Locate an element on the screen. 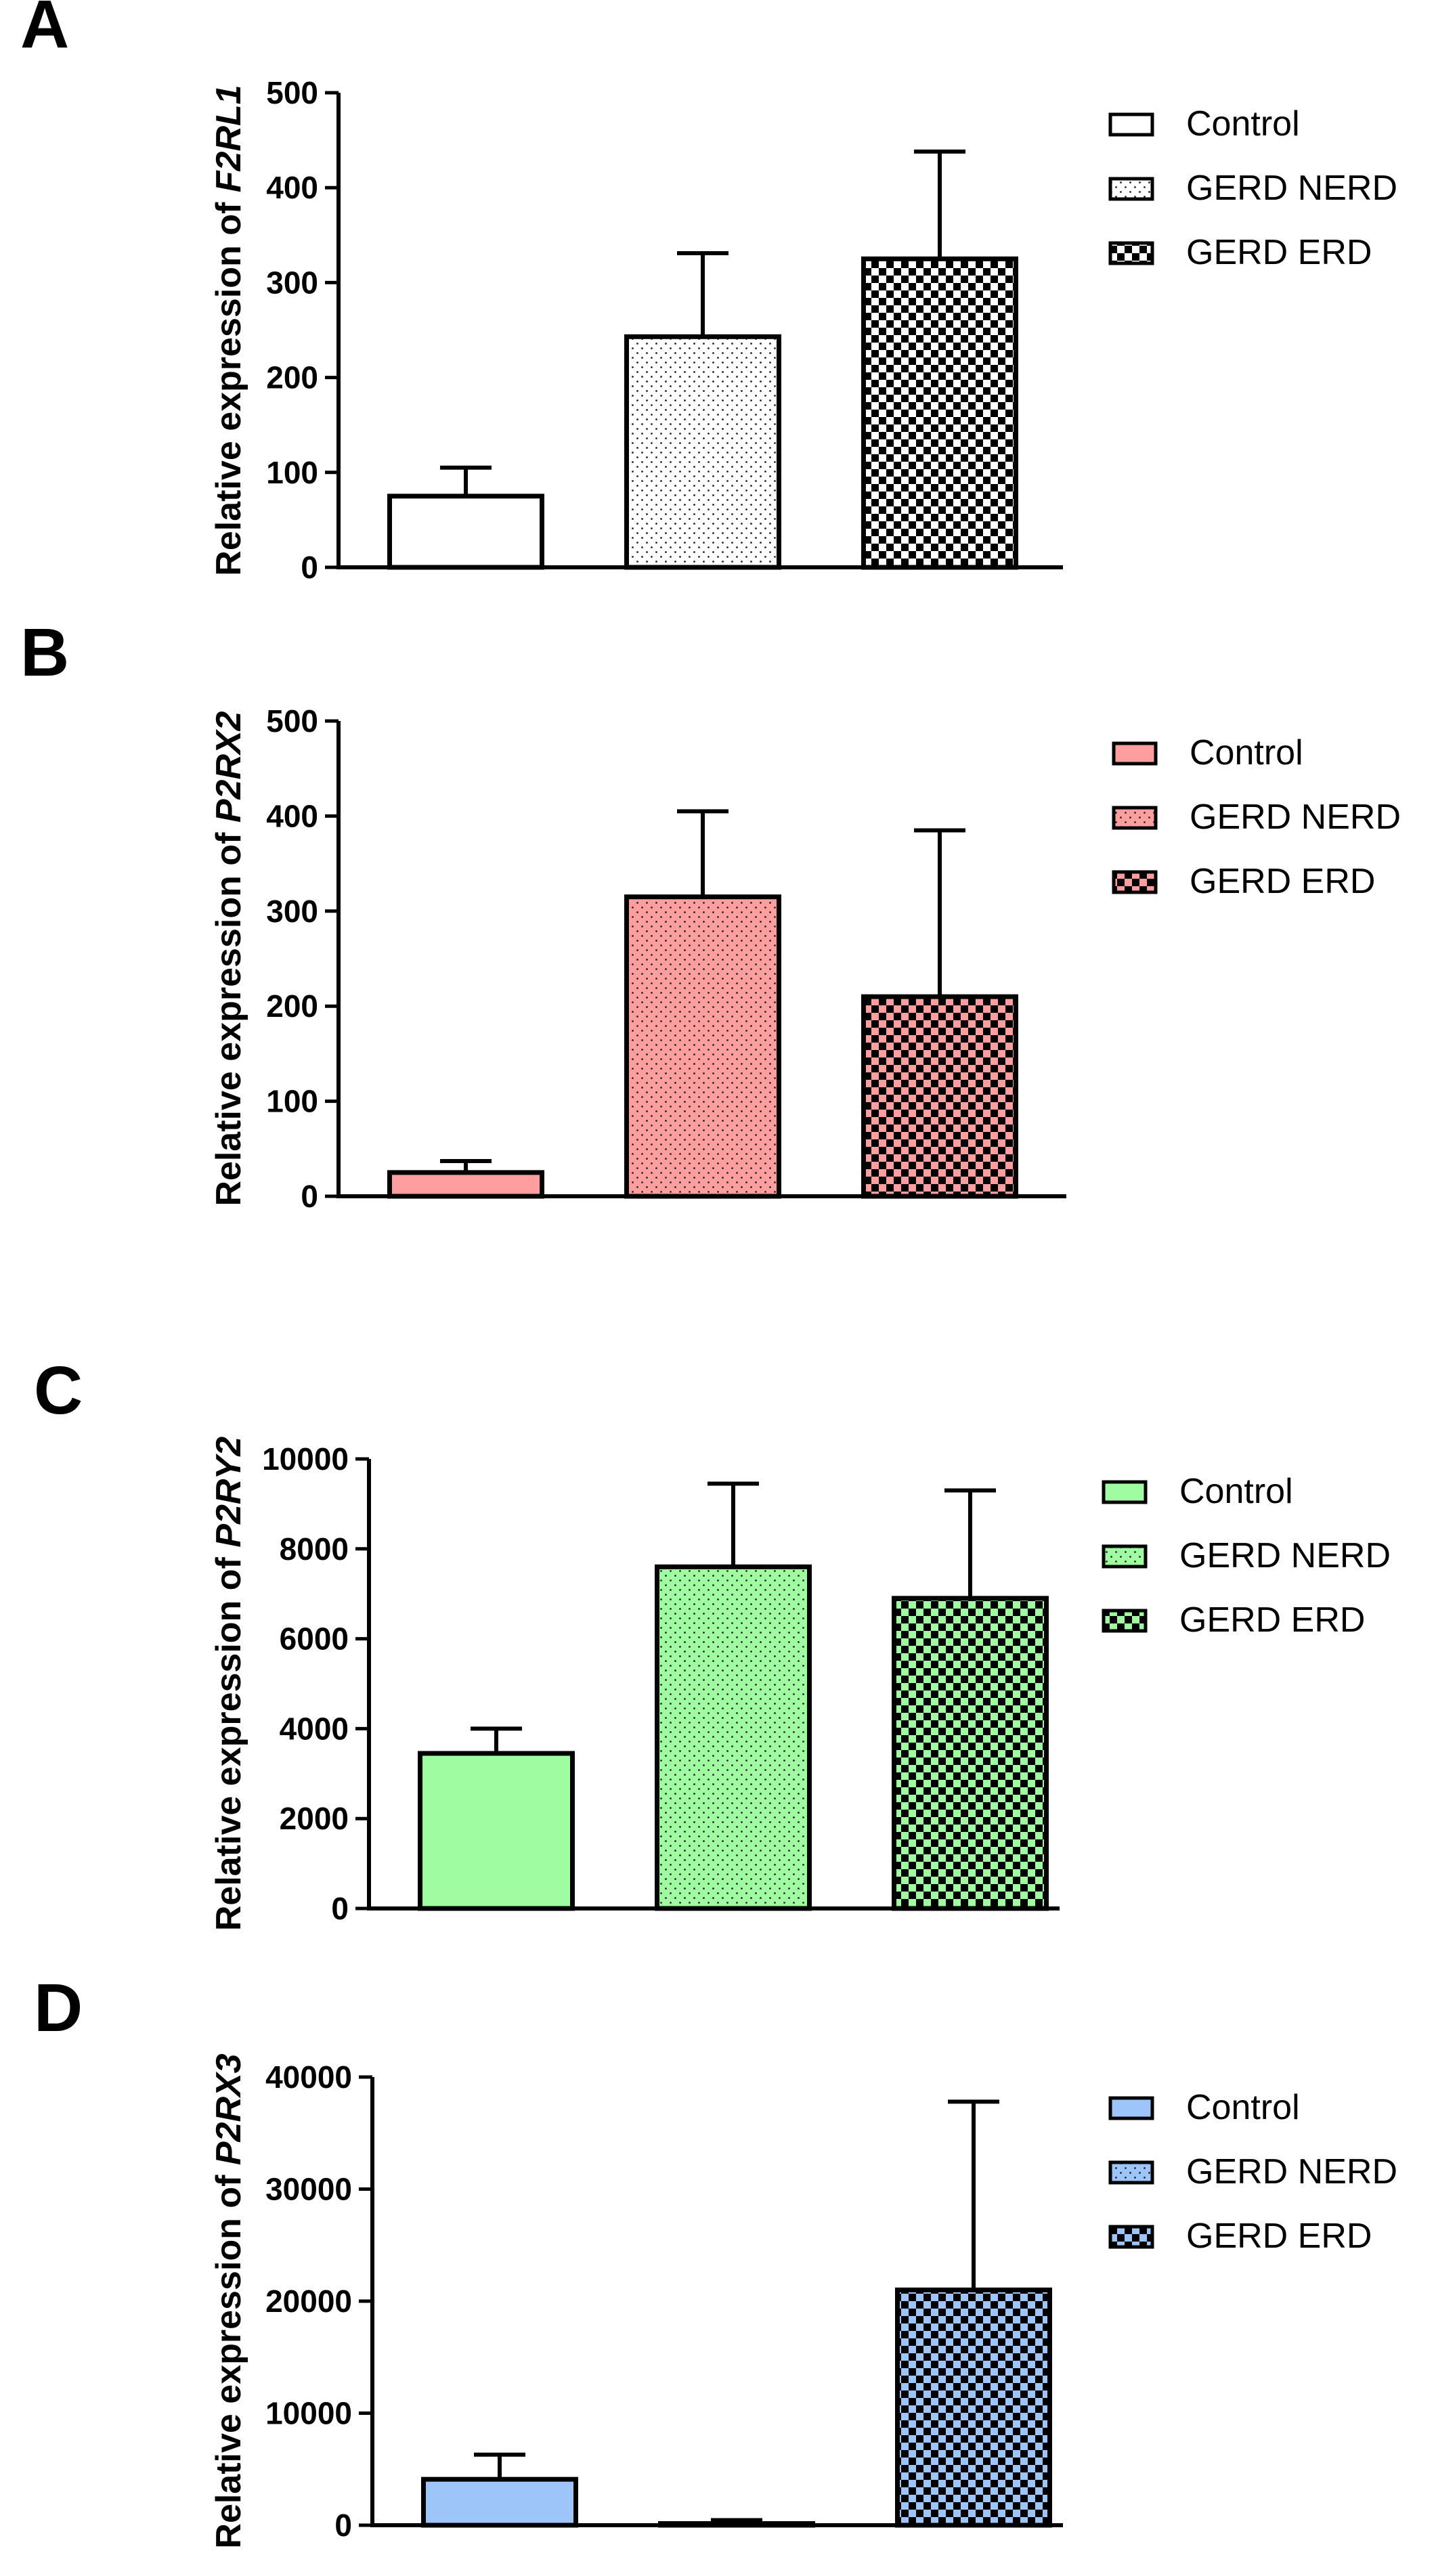 The image size is (1436, 2576). y-tick-label: 40000 is located at coordinates (308, 2077).